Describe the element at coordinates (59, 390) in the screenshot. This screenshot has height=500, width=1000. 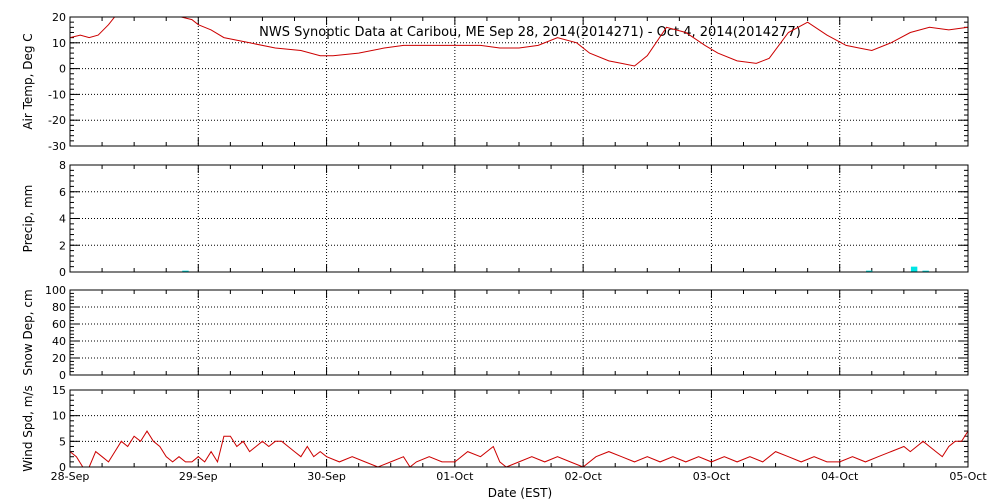
I see `y-tick-label: 15` at that location.